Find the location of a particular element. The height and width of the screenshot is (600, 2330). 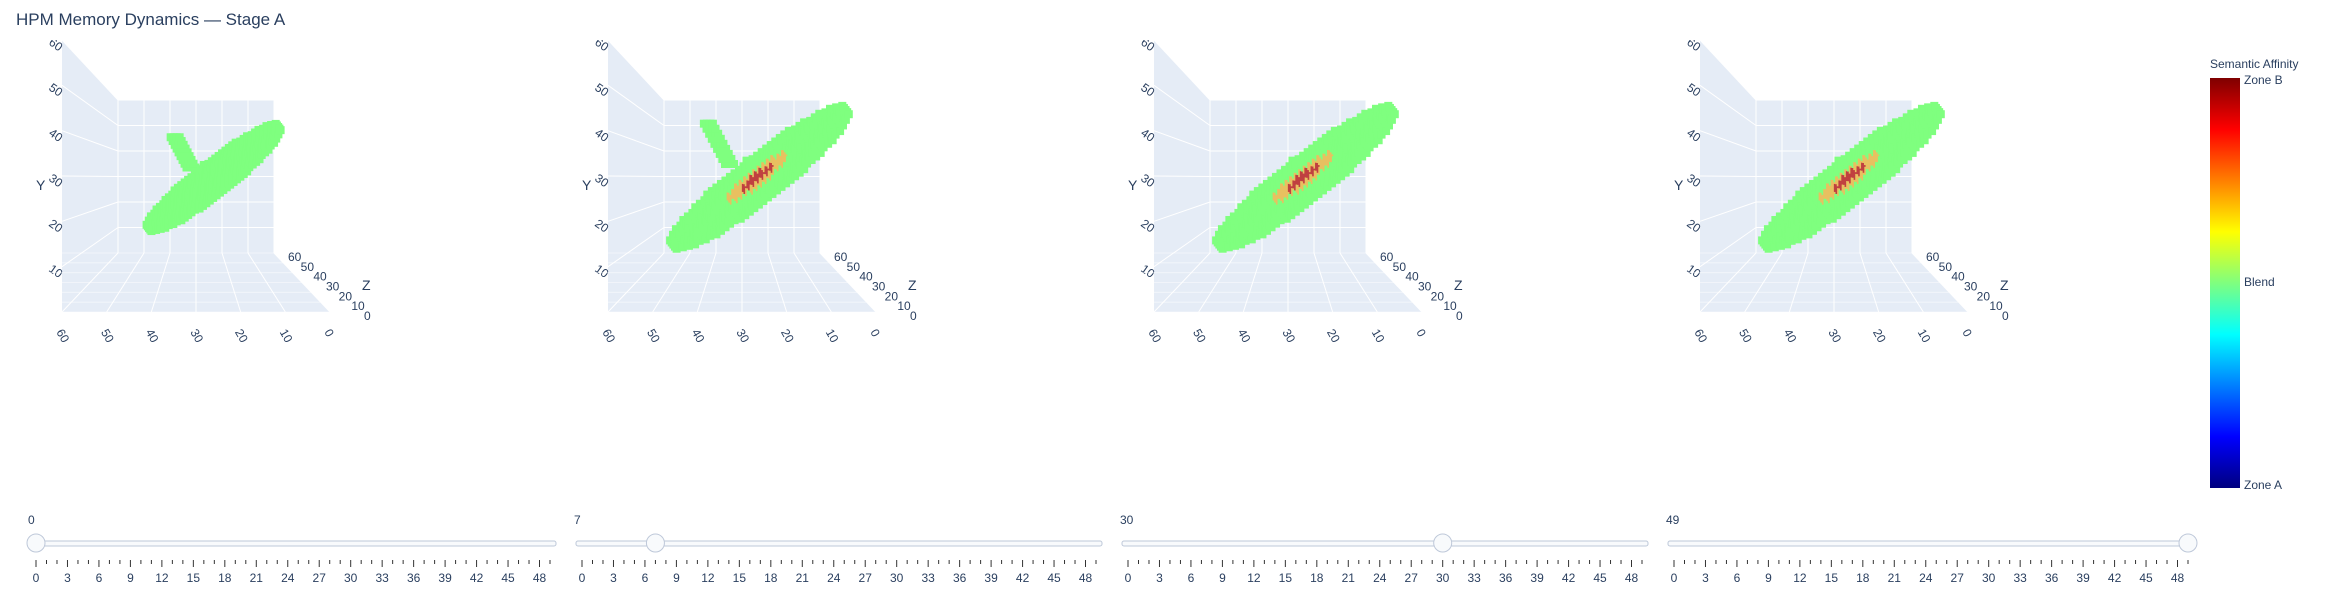

slider-tick-label: 12 is located at coordinates (1254, 578).